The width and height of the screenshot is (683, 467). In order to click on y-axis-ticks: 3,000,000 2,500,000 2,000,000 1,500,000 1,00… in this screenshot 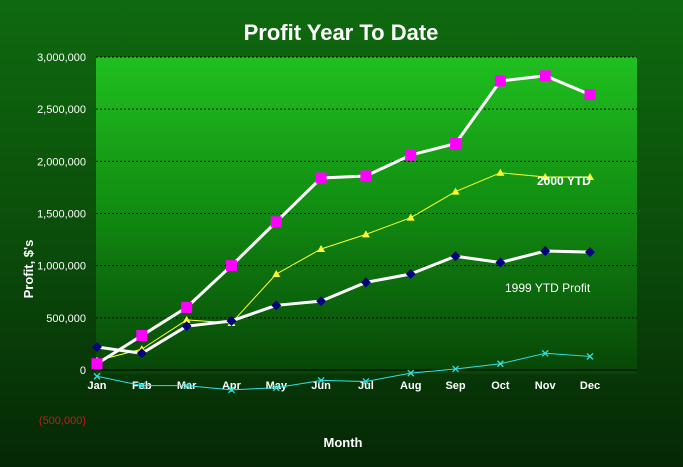, I will do `click(61, 239)`.